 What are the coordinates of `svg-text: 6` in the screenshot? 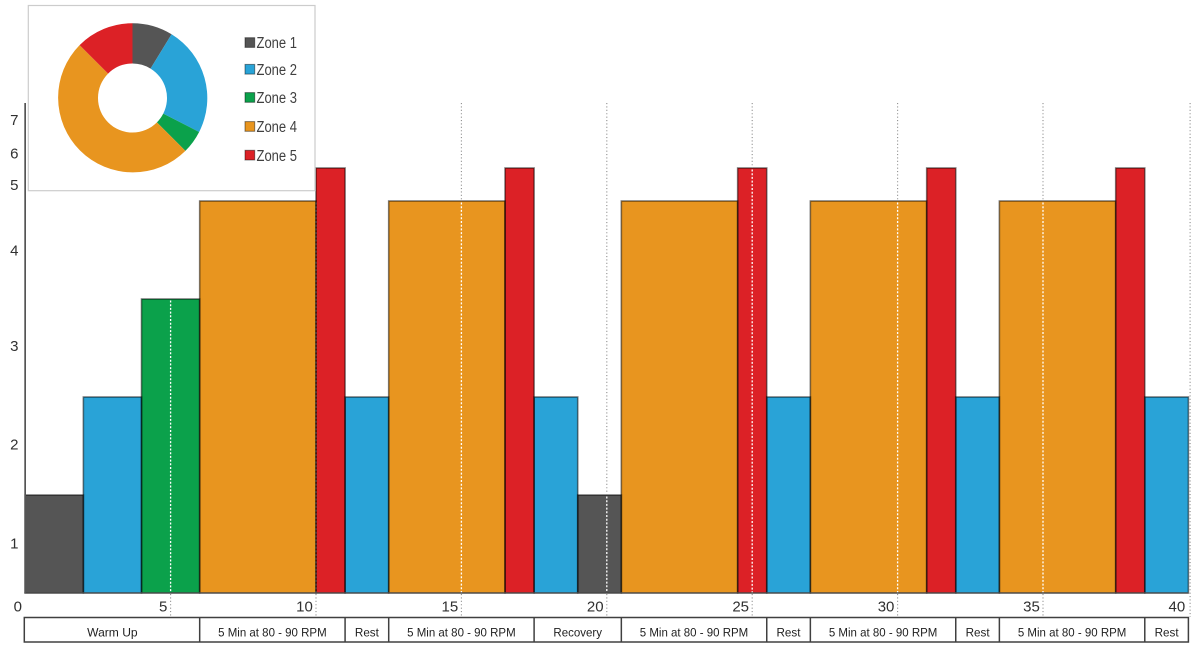 It's located at (14, 153).